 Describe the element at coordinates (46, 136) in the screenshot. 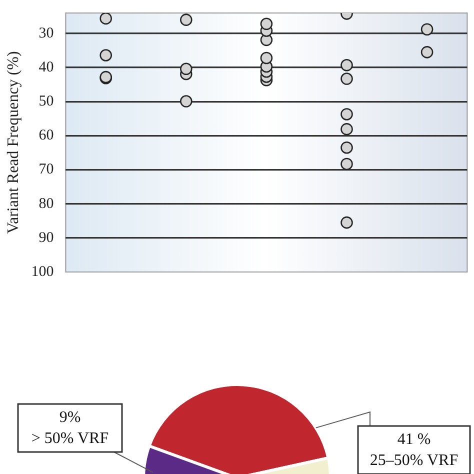

I see `y-tick-label: 60` at that location.